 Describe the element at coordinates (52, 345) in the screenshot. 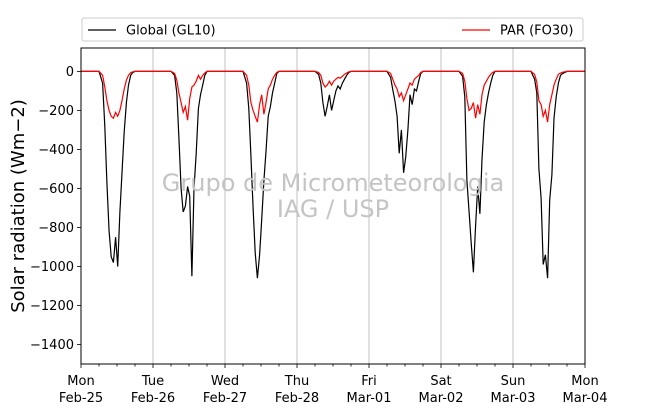

I see `y-tick-label: −1400` at that location.